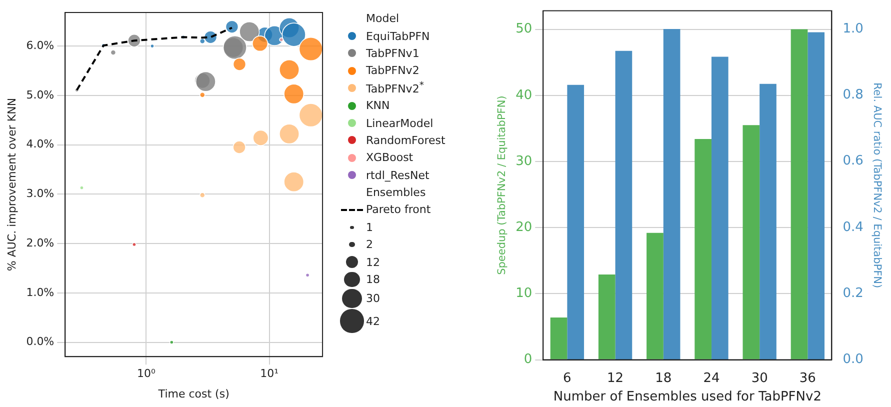  I want to click on legend-label: TabPFNv1, so click(393, 53).